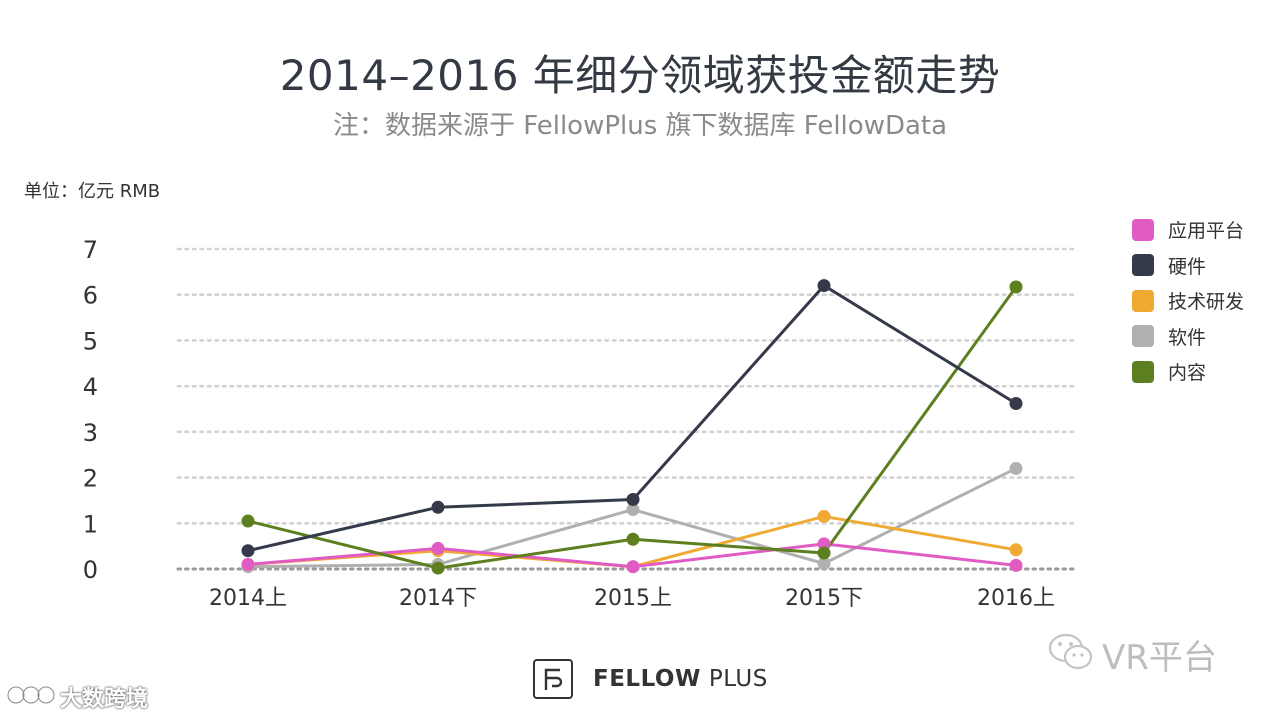  Describe the element at coordinates (90, 341) in the screenshot. I see `y-tick-label: 5` at that location.